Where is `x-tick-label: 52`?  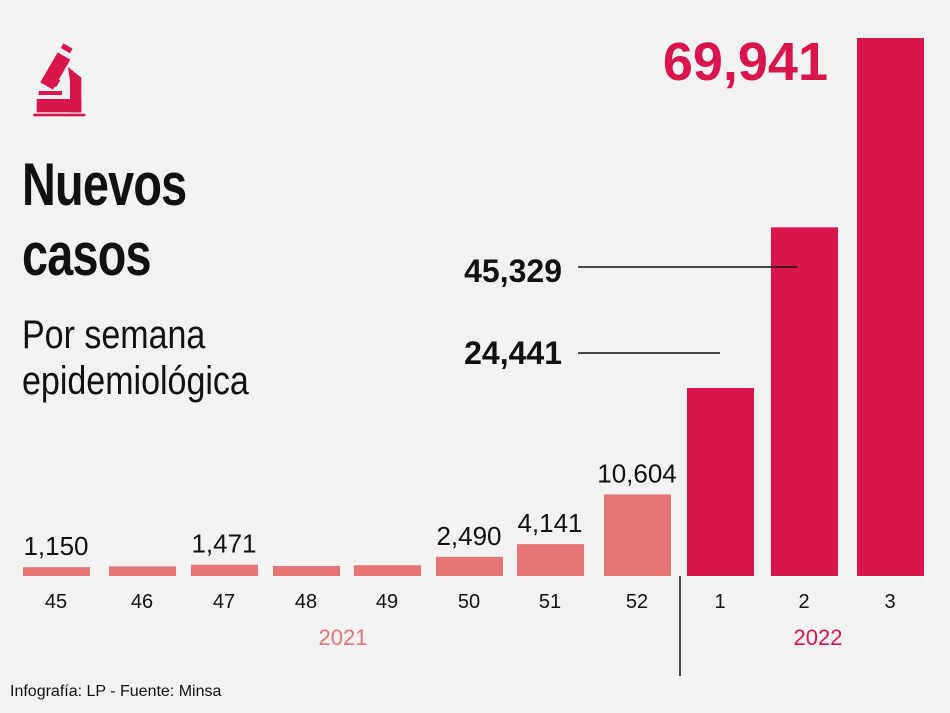
x-tick-label: 52 is located at coordinates (637, 602).